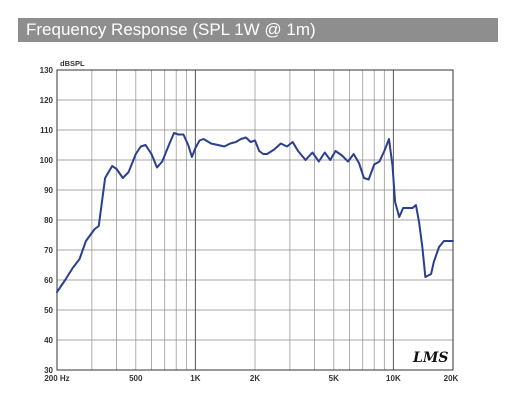  I want to click on y-tick-label: 110, so click(46, 130).